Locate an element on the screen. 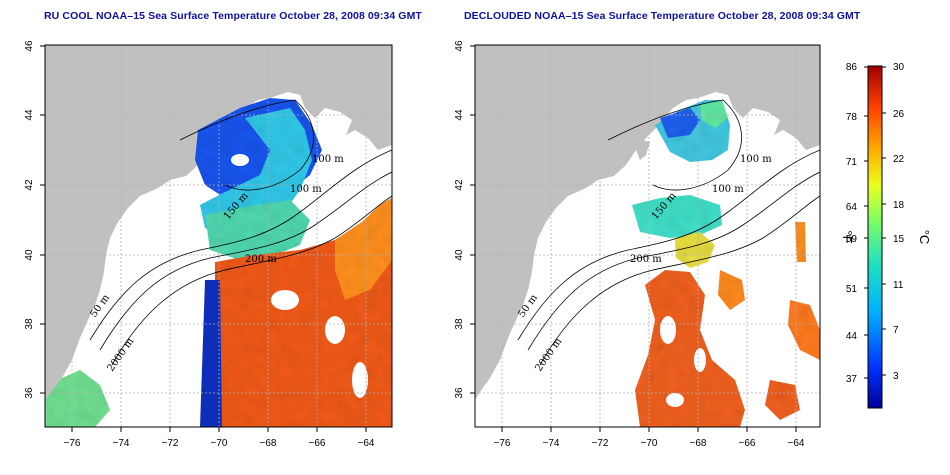 The width and height of the screenshot is (950, 475). fahrenheit-tick: 64 is located at coordinates (852, 207).